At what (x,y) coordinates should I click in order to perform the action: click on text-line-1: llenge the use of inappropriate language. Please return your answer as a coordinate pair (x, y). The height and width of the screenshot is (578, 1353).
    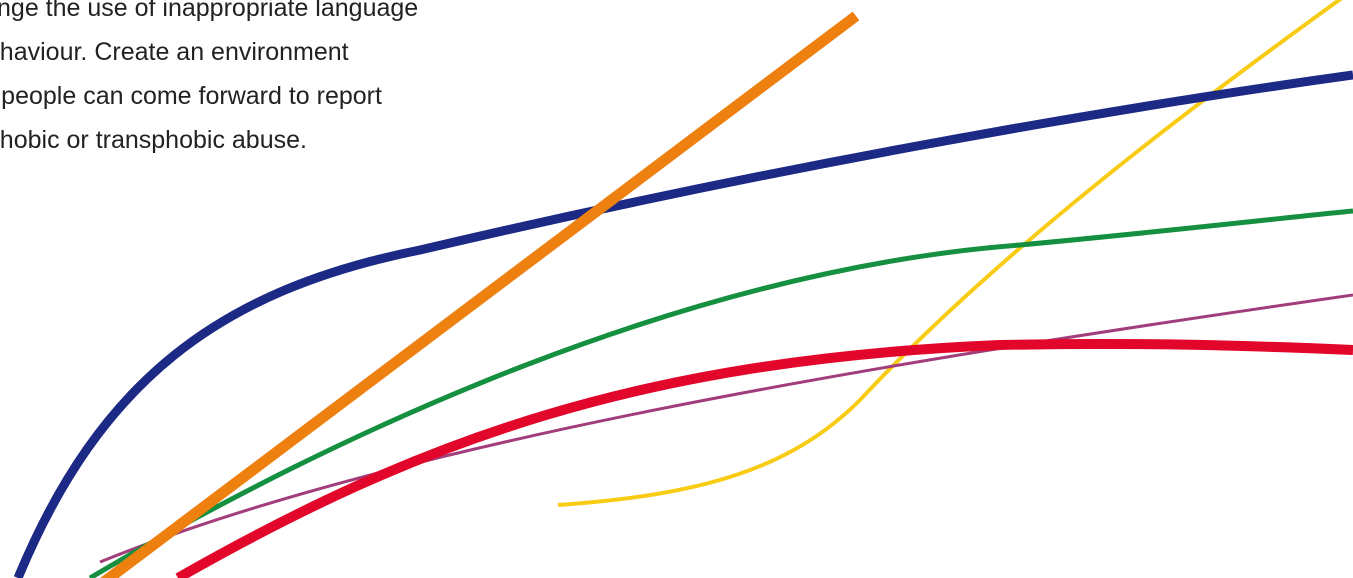
    Looking at the image, I should click on (209, 11).